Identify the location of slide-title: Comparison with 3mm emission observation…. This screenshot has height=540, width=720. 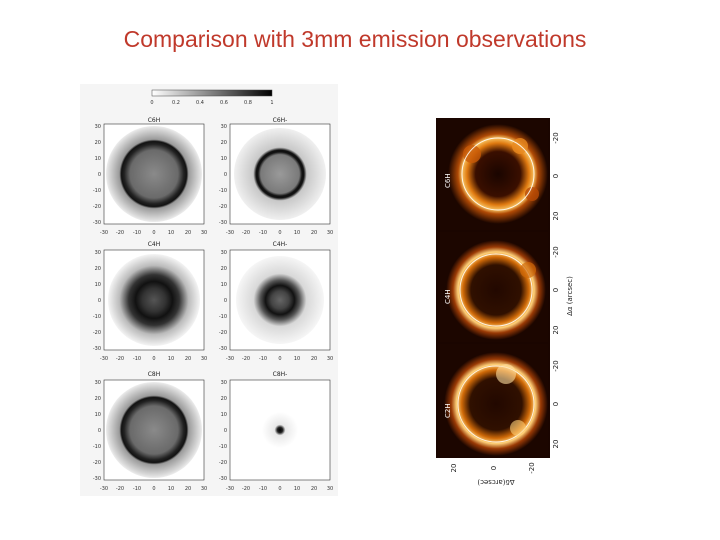
(355, 39).